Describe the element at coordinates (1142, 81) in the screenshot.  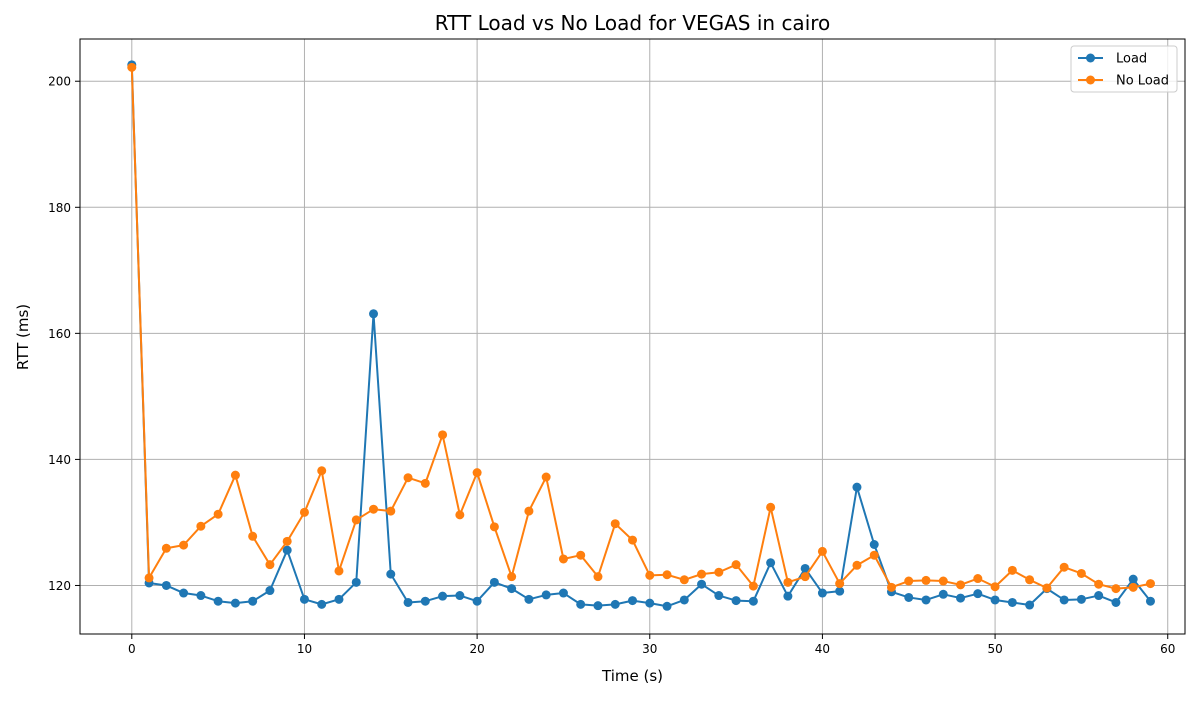
I see `legend-label-no-load: No Load` at that location.